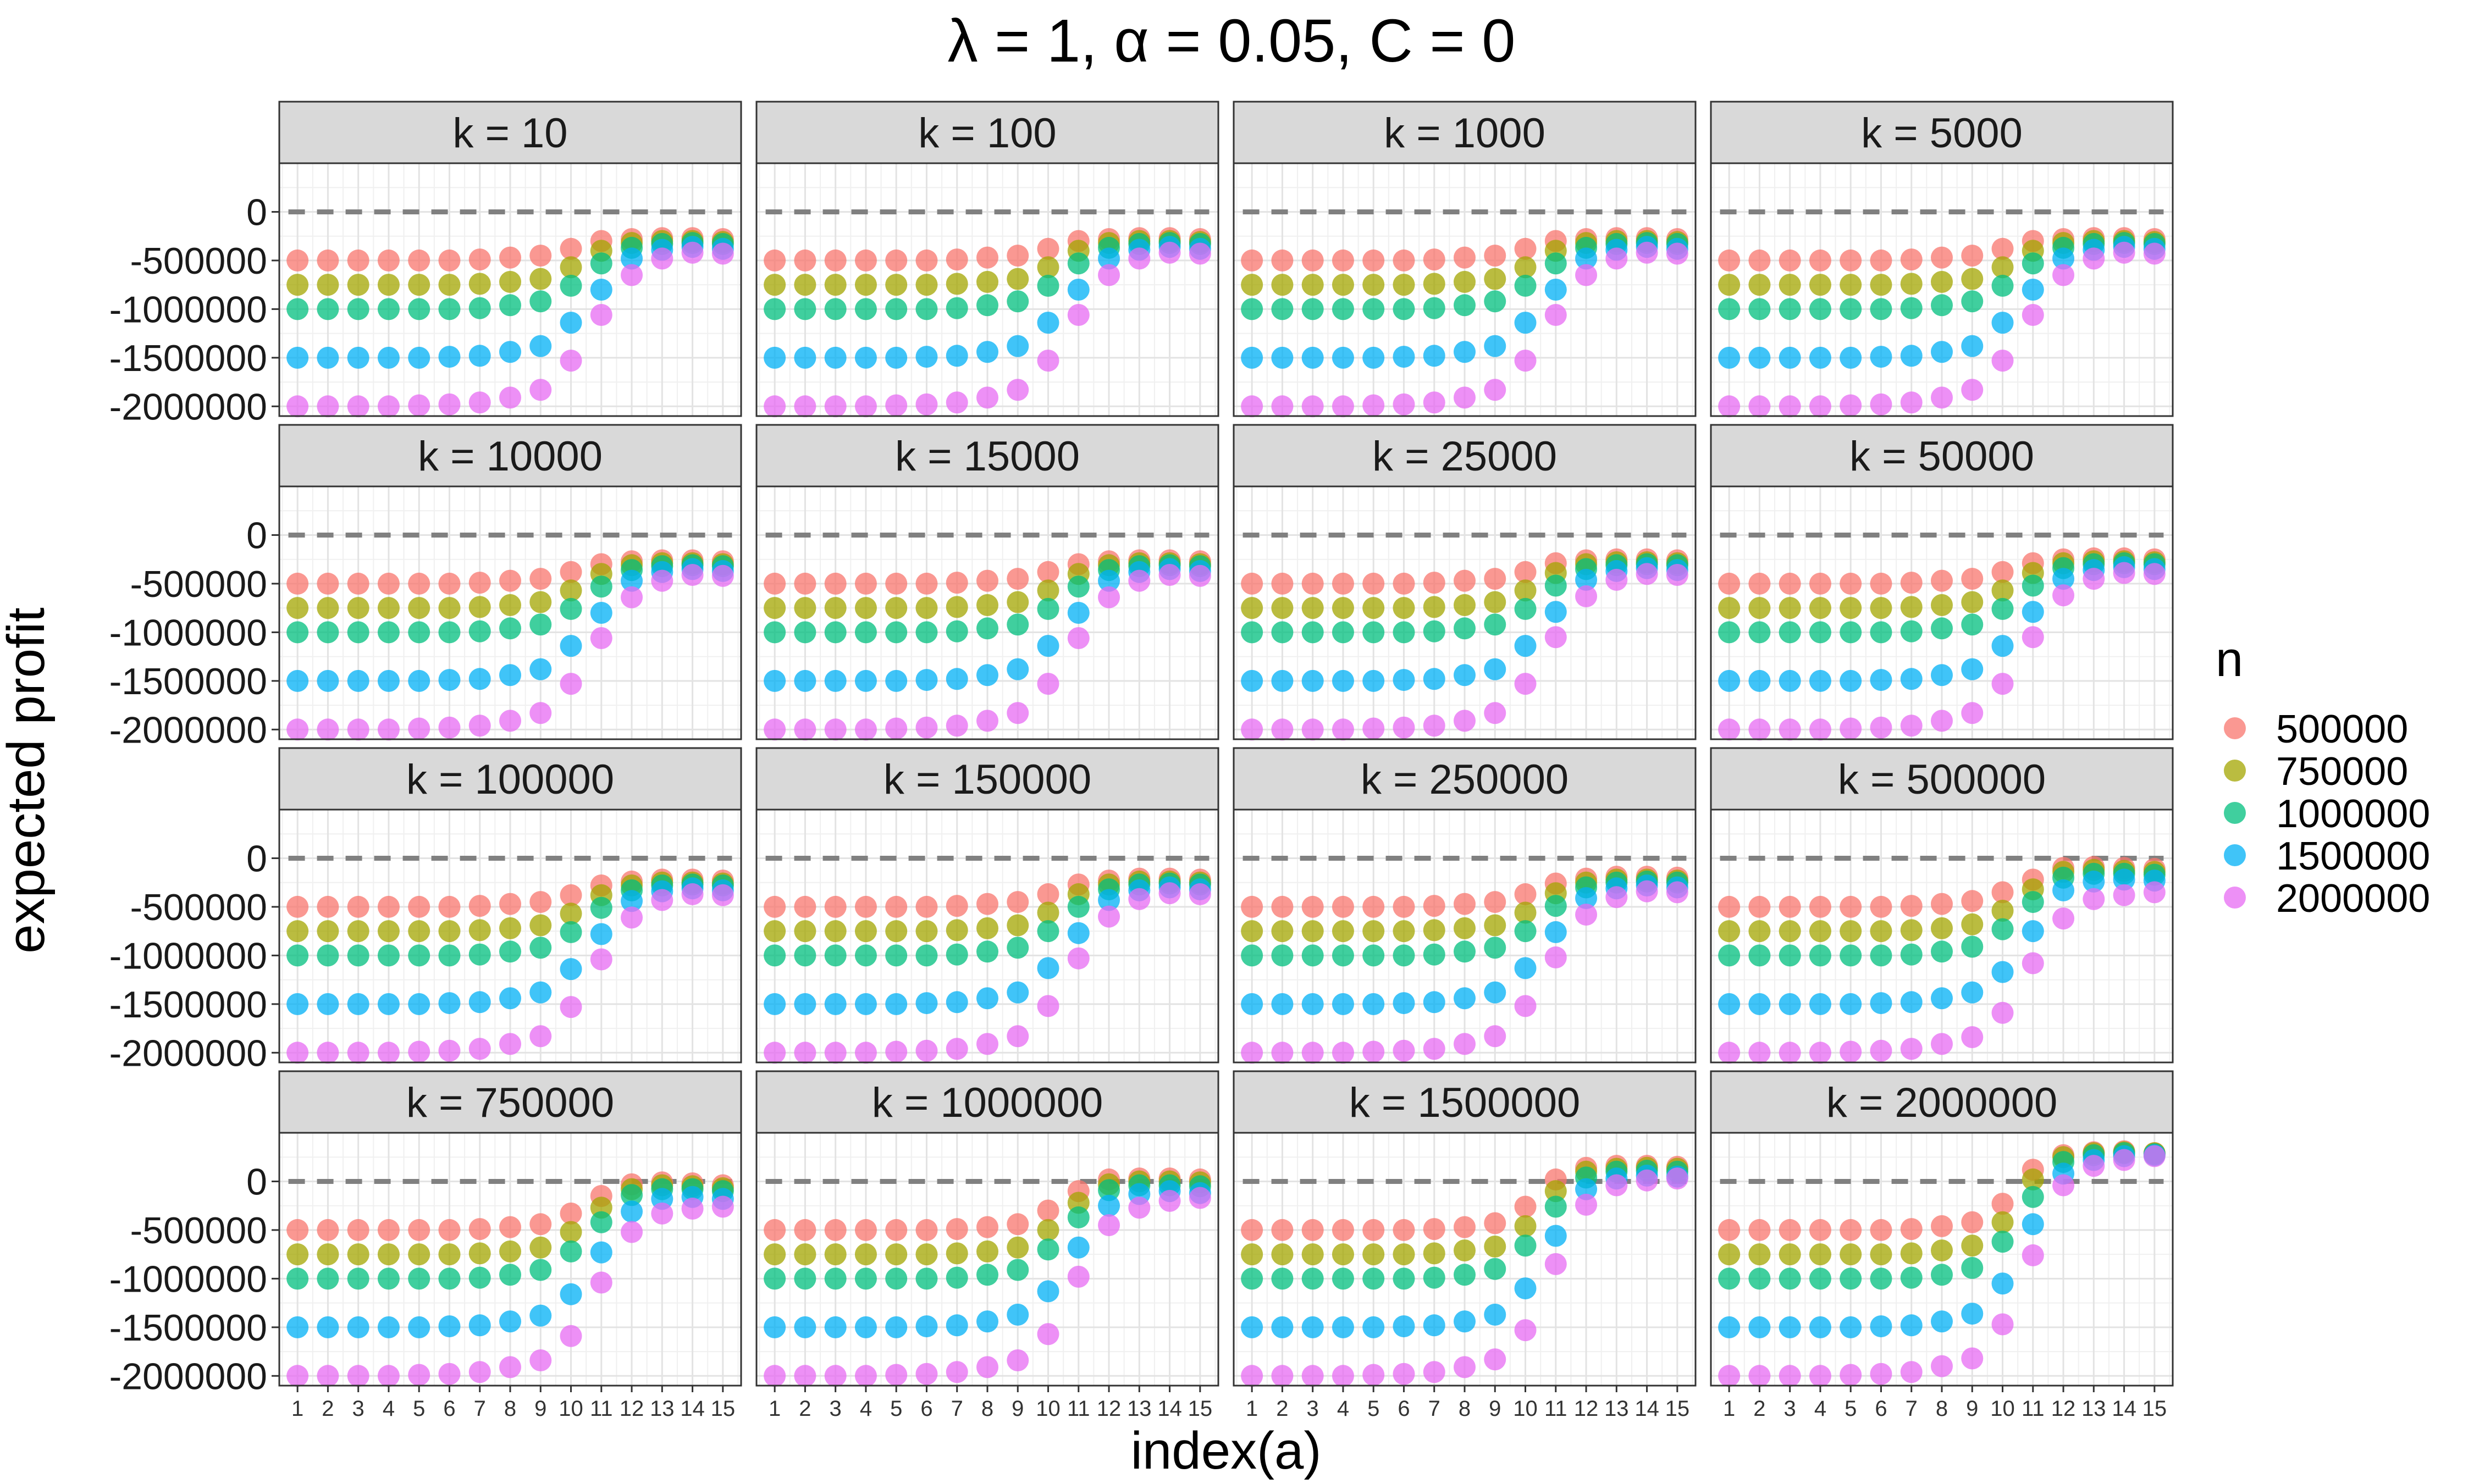 Image resolution: width=2474 pixels, height=1484 pixels. I want to click on facet-strip-label: k = 50000, so click(1942, 456).